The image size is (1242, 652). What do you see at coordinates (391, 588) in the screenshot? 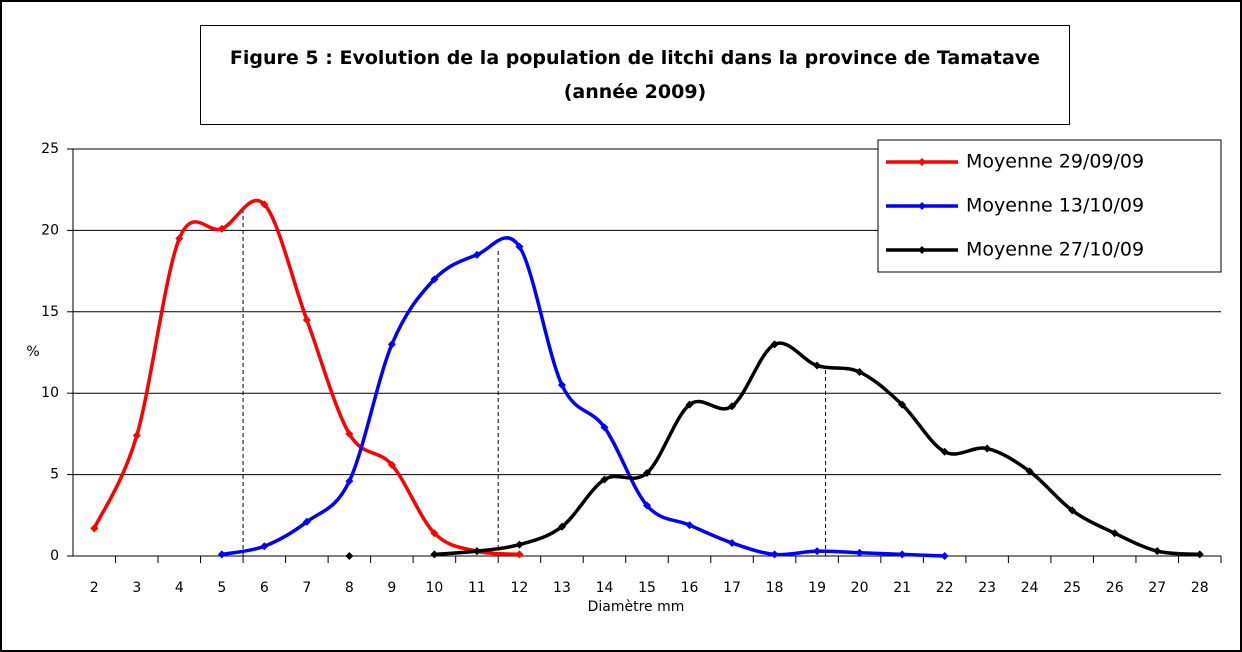
I see `x-tick-label: 9` at bounding box center [391, 588].